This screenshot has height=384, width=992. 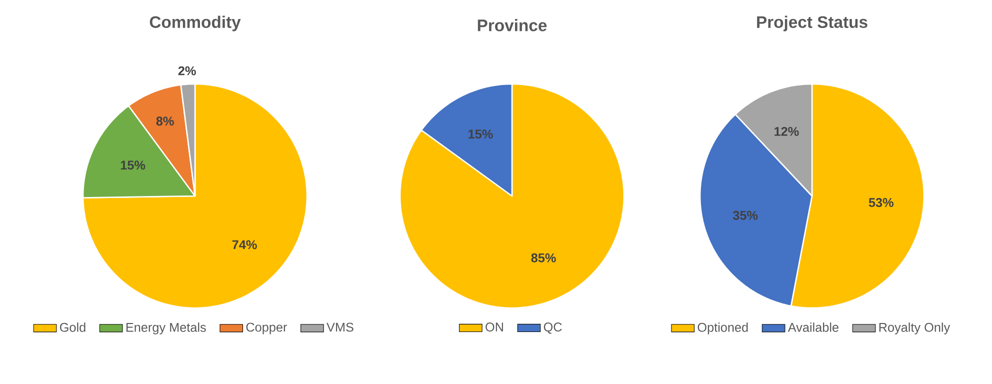 I want to click on legend-label: Copper, so click(x=266, y=328).